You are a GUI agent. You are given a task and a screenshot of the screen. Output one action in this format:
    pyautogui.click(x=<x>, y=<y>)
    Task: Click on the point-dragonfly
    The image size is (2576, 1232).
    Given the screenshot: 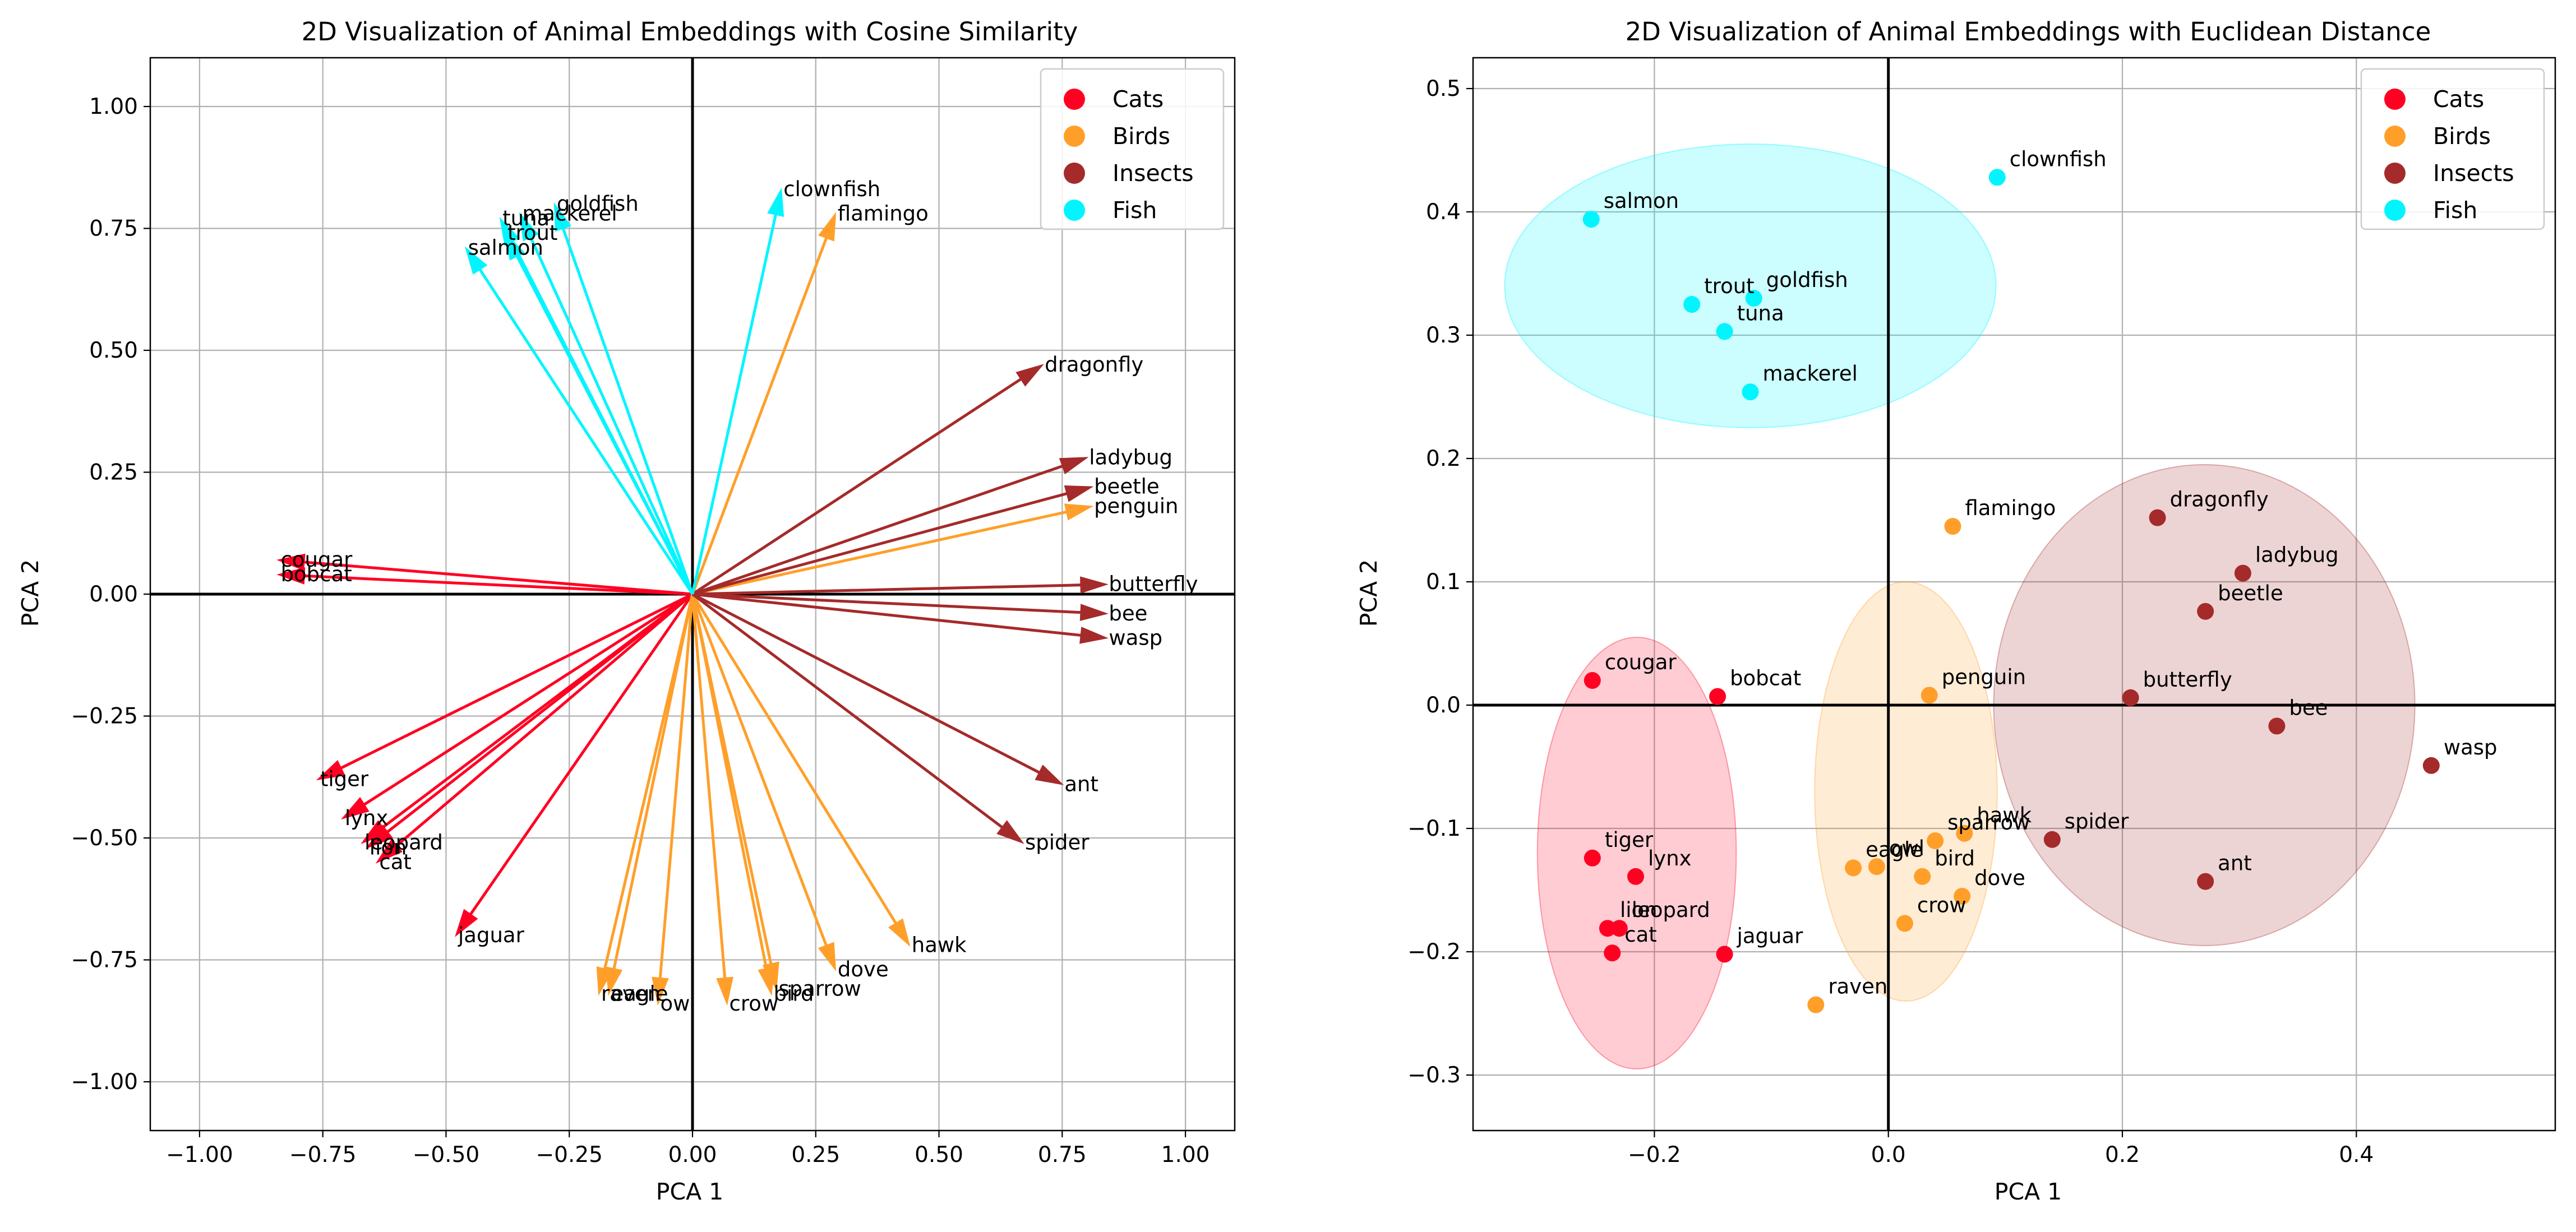 What is the action you would take?
    pyautogui.click(x=2157, y=517)
    